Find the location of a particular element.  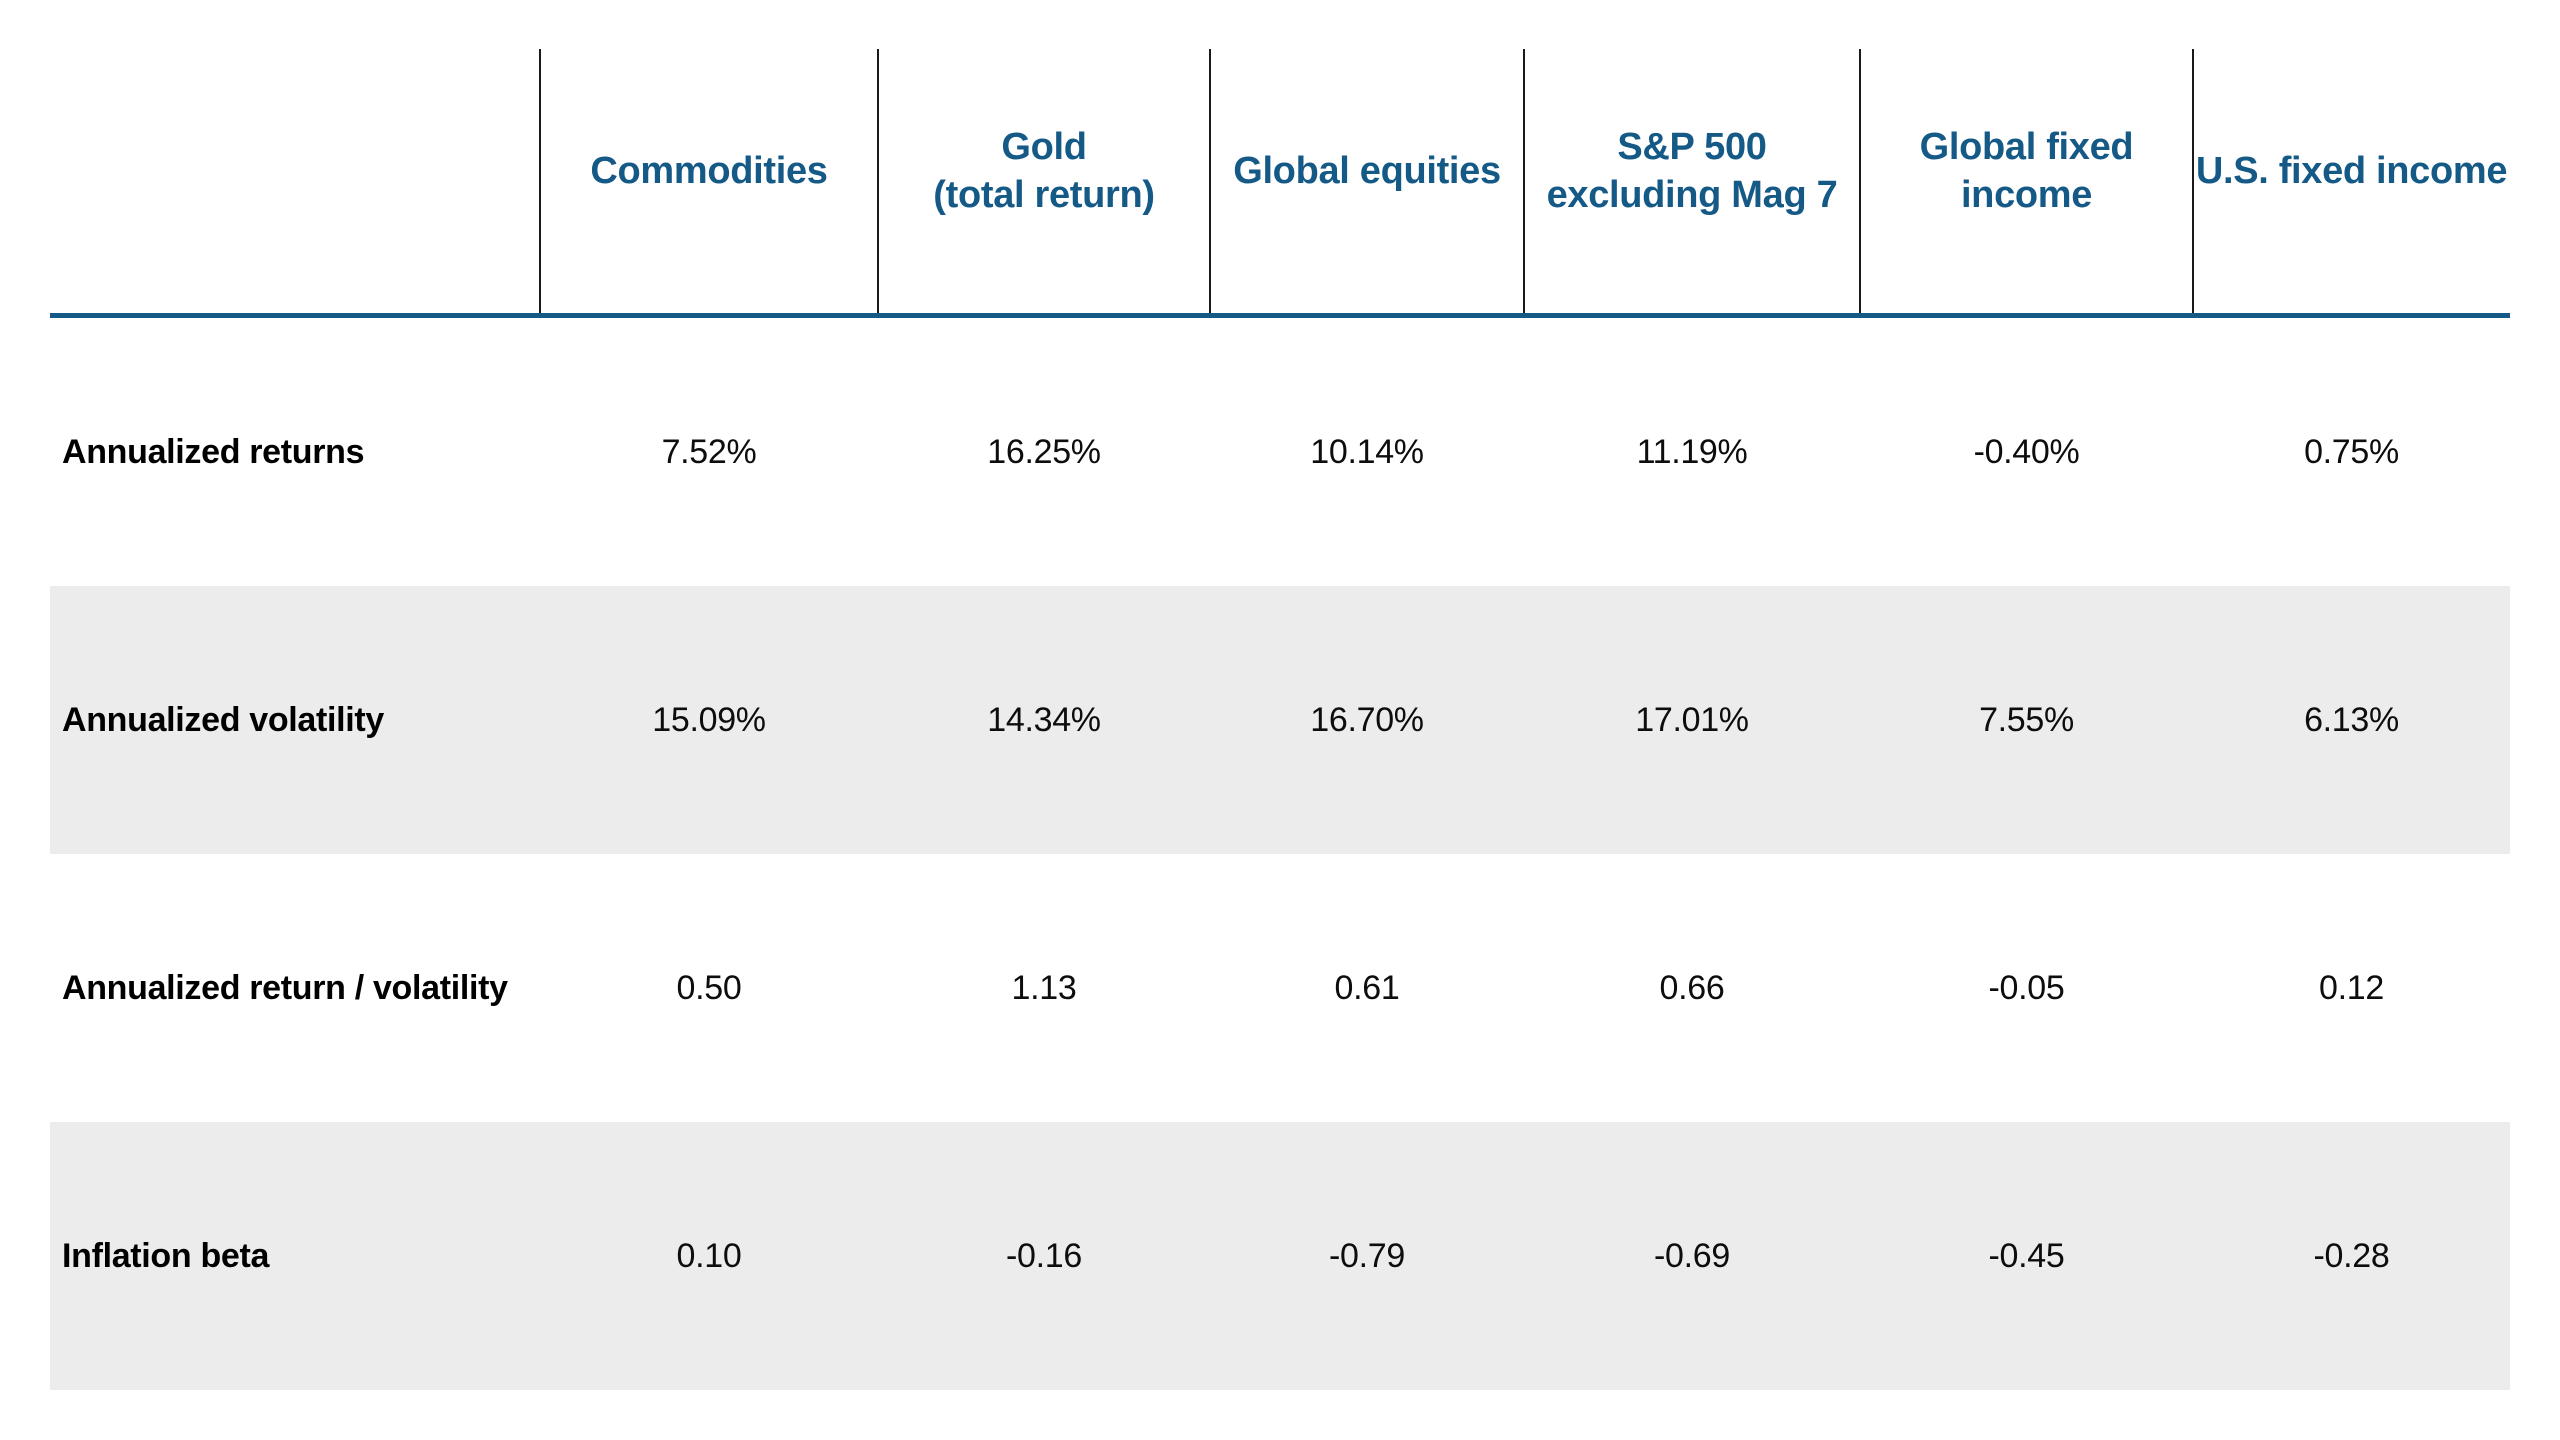

table-cell: -0.69 is located at coordinates (1692, 1255).